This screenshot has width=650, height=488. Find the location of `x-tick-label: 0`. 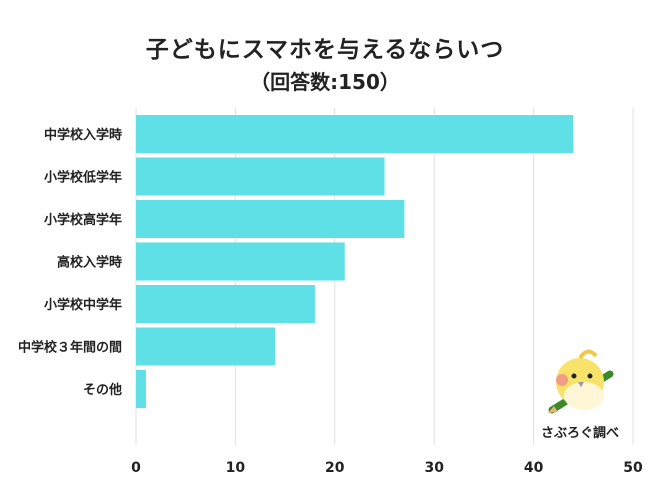

x-tick-label: 0 is located at coordinates (136, 468).